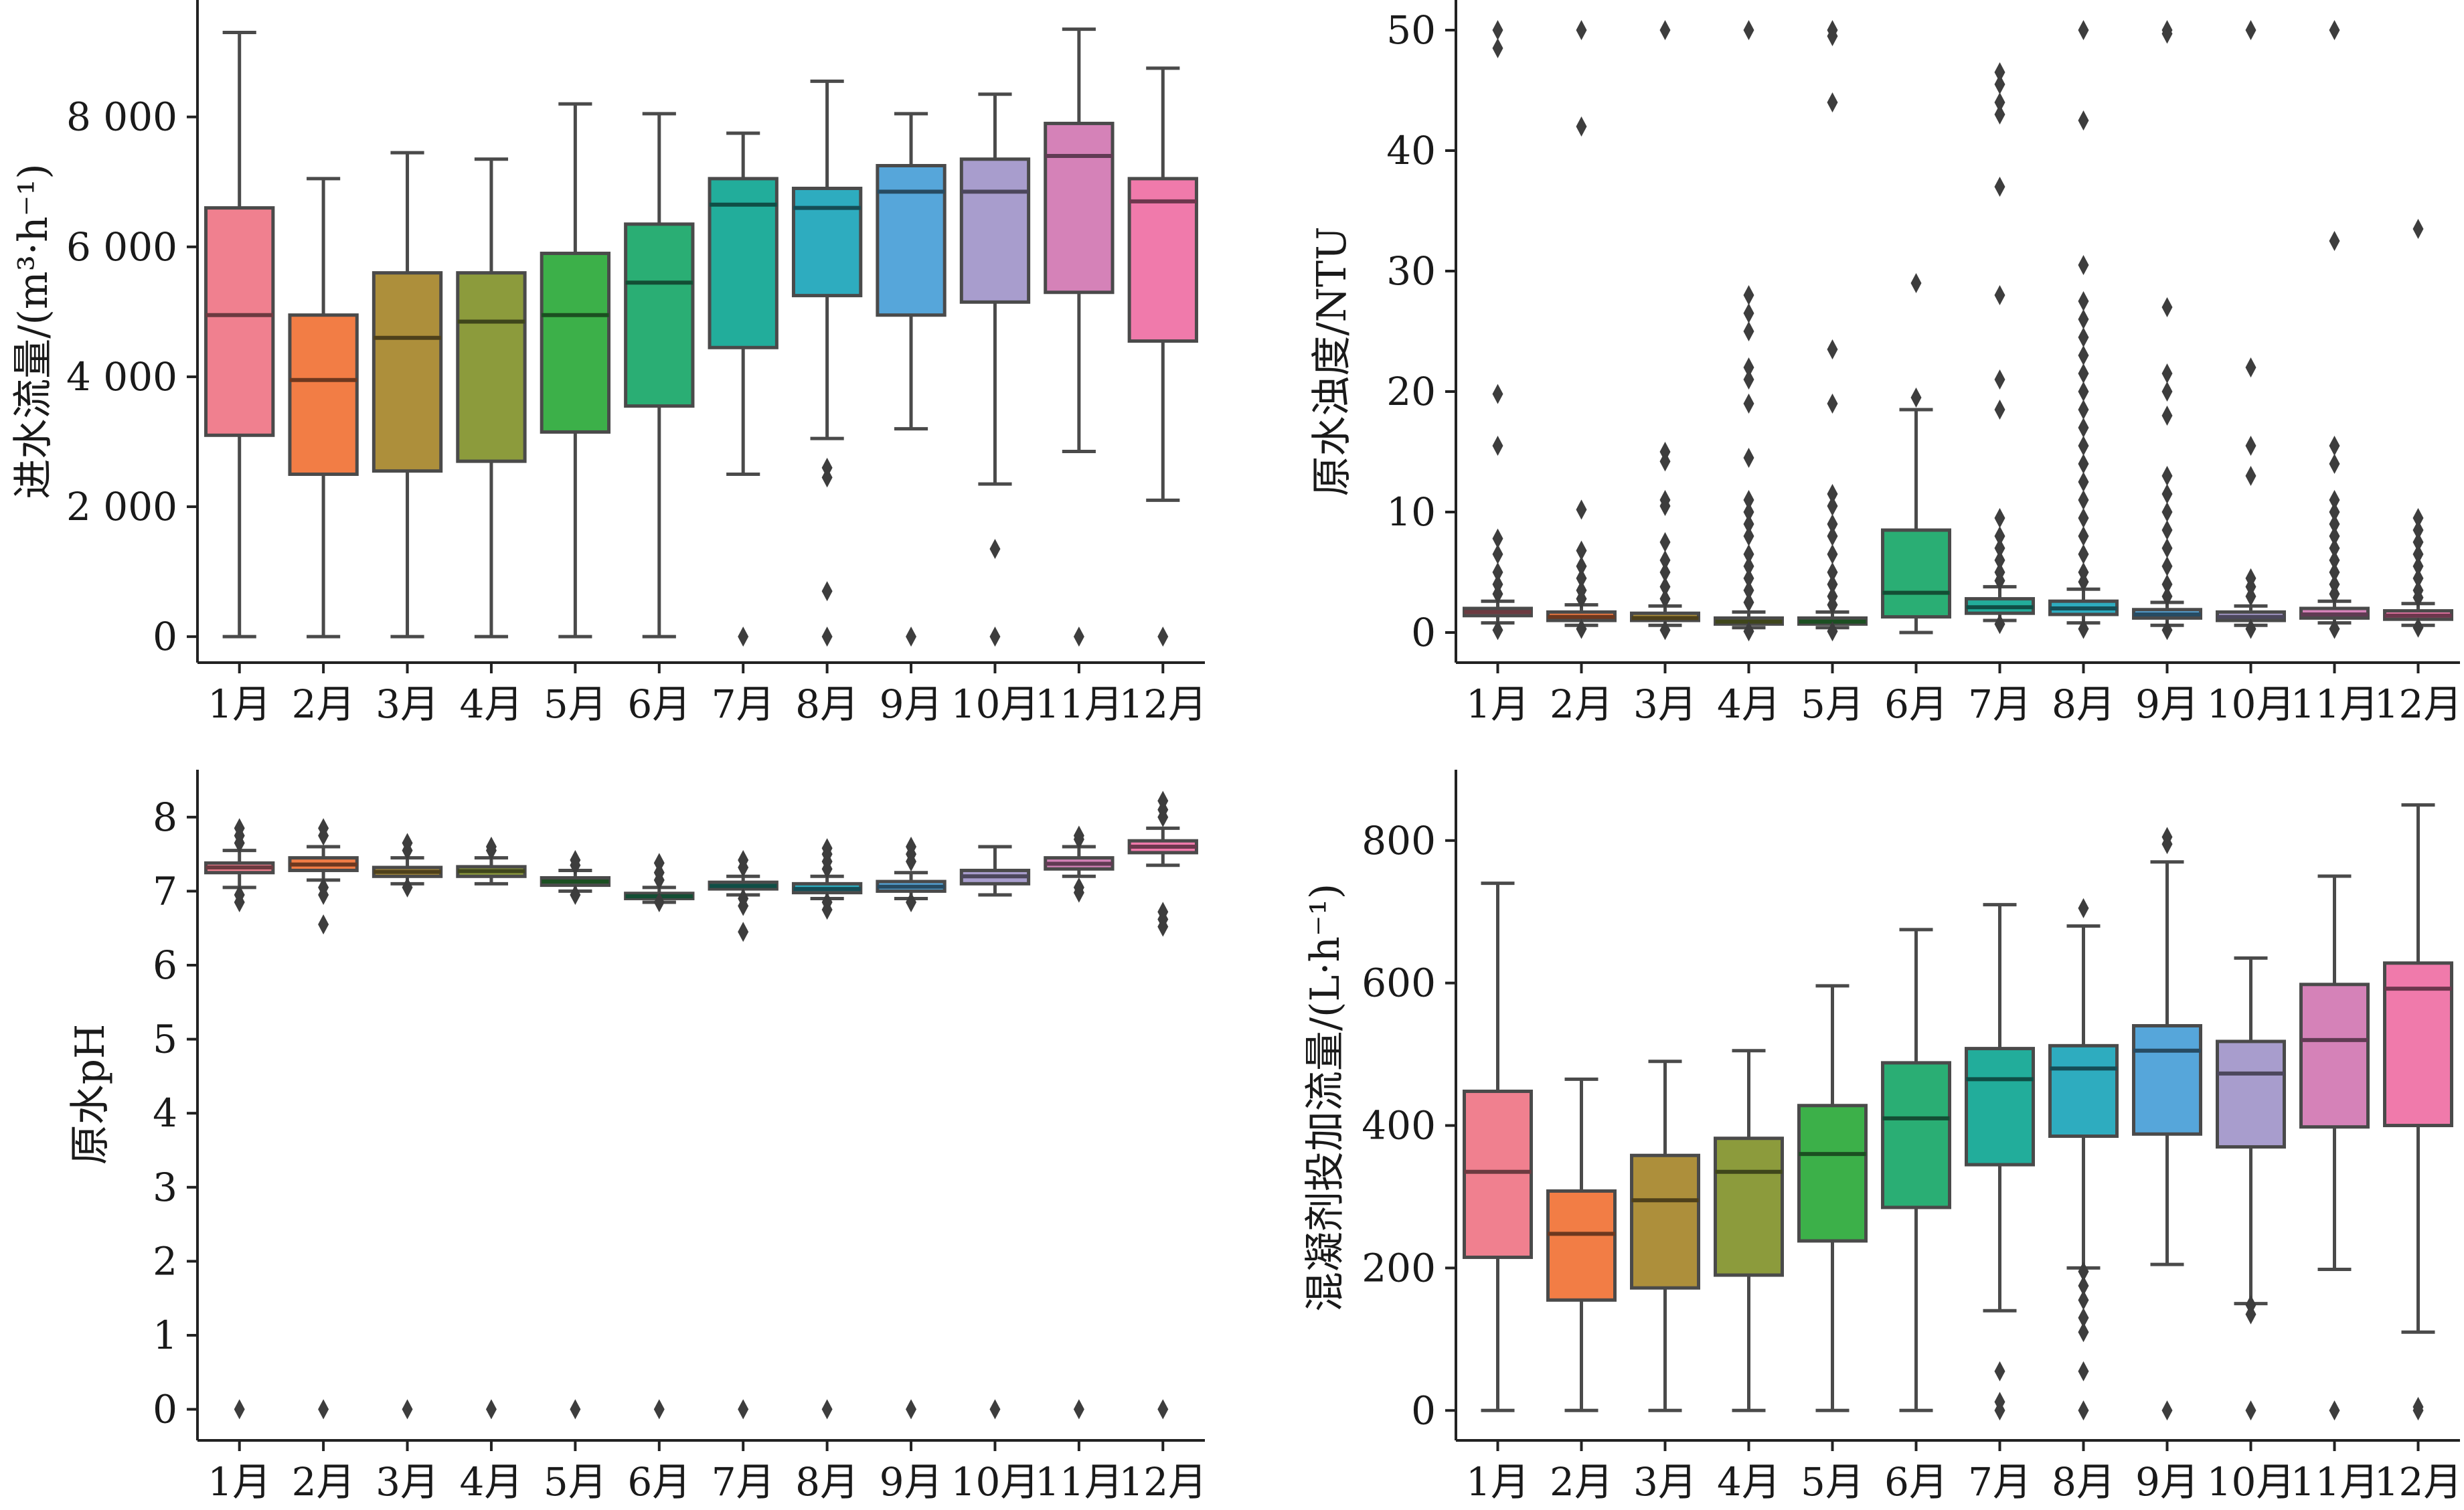 This screenshot has height=1510, width=2464. I want to click on x-tick-label: 3月, so click(407, 1482).